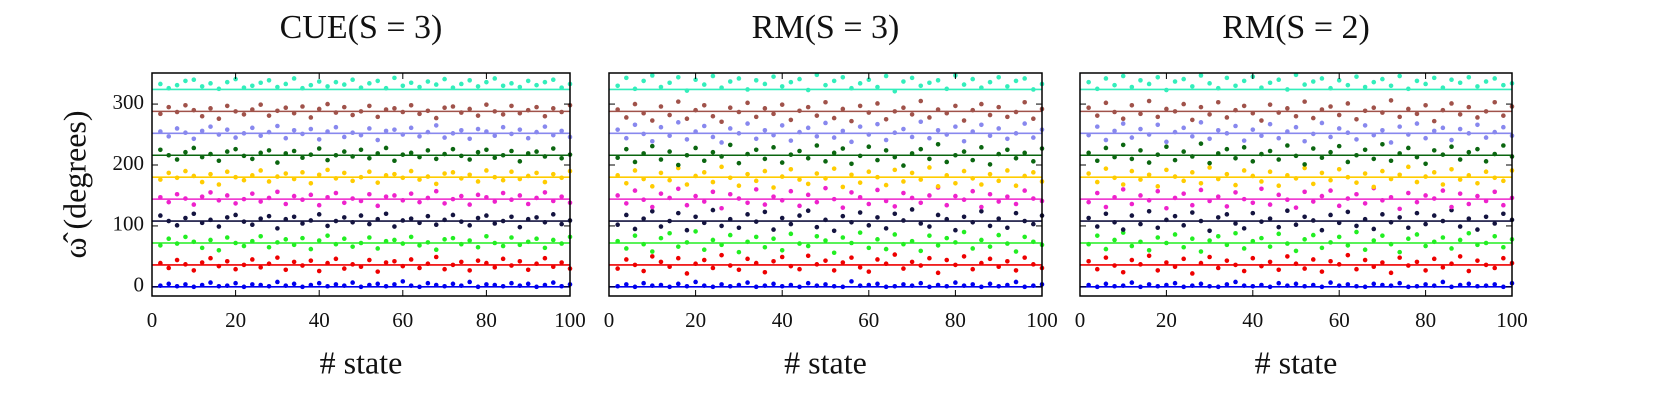 Image resolution: width=1661 pixels, height=408 pixels. I want to click on y-tick-label: 100, so click(129, 224).